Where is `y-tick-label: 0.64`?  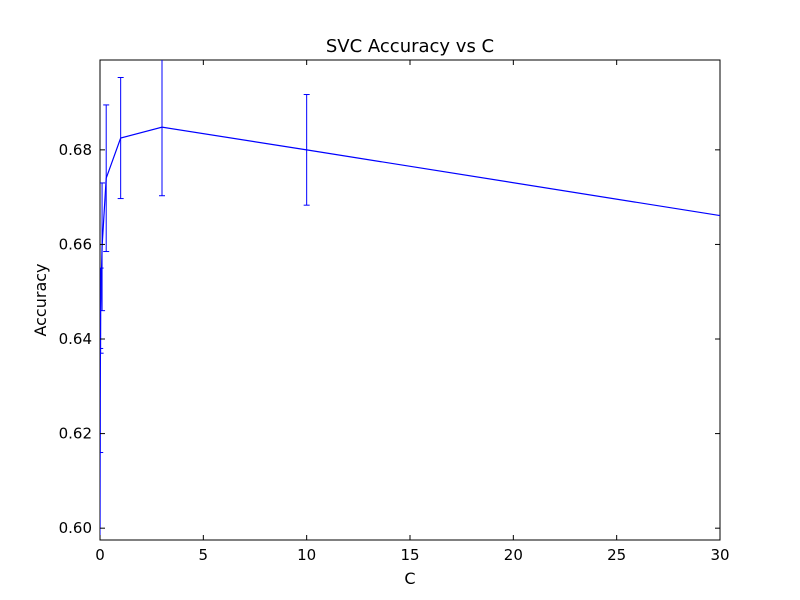 y-tick-label: 0.64 is located at coordinates (75, 339).